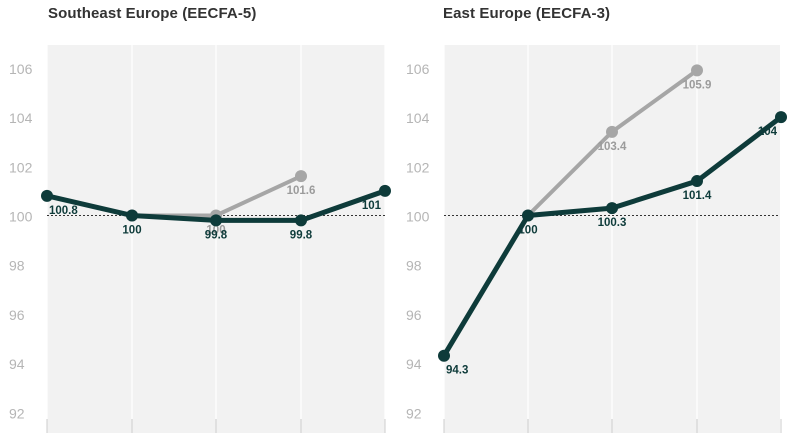 This screenshot has height=433, width=794. What do you see at coordinates (697, 85) in the screenshot?
I see `data-label: 105.9` at bounding box center [697, 85].